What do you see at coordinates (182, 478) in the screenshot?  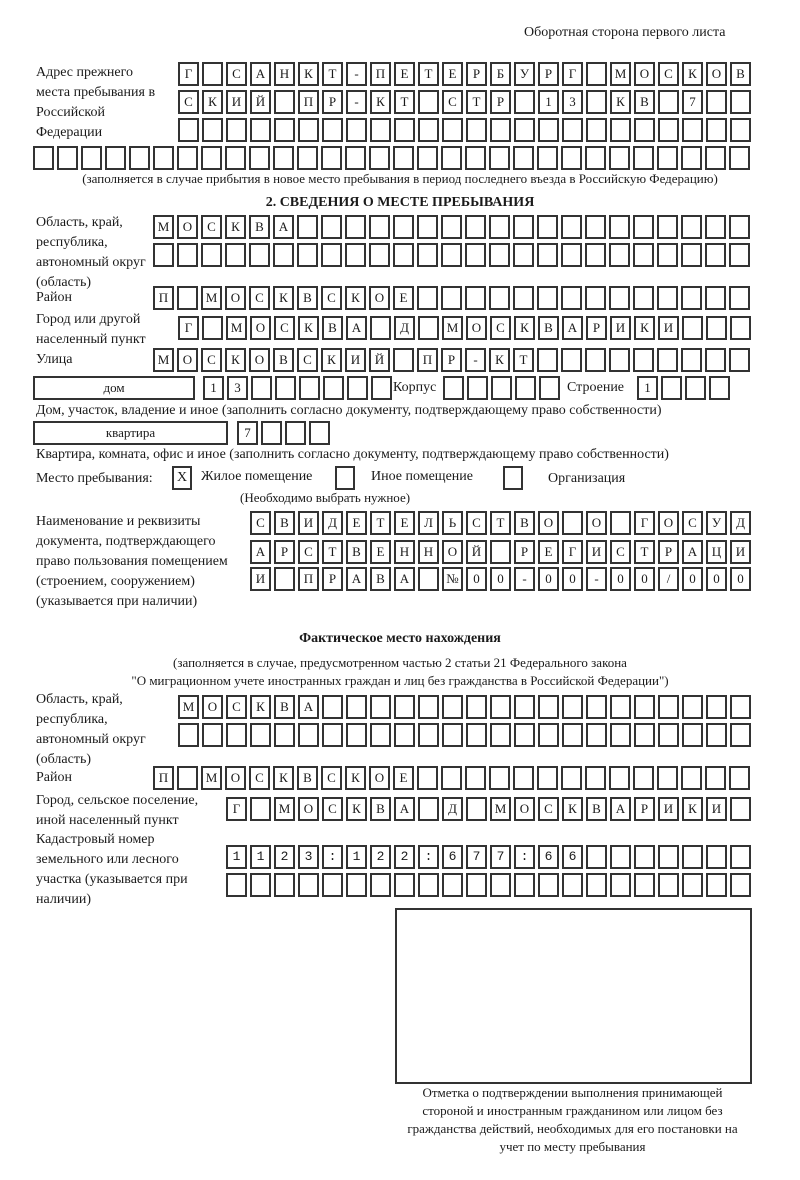 I see `checkbox-residential: X` at bounding box center [182, 478].